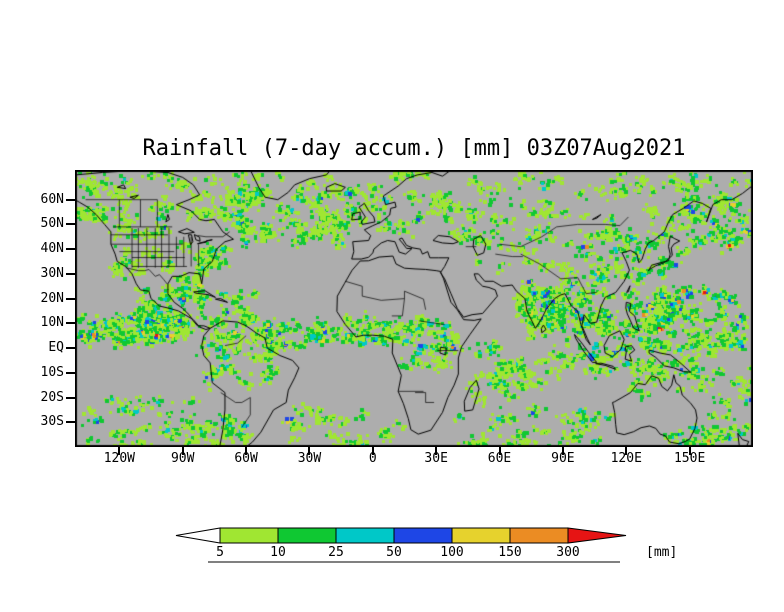 The height and width of the screenshot is (612, 784). I want to click on lon-tick-label: 90E, so click(563, 458).